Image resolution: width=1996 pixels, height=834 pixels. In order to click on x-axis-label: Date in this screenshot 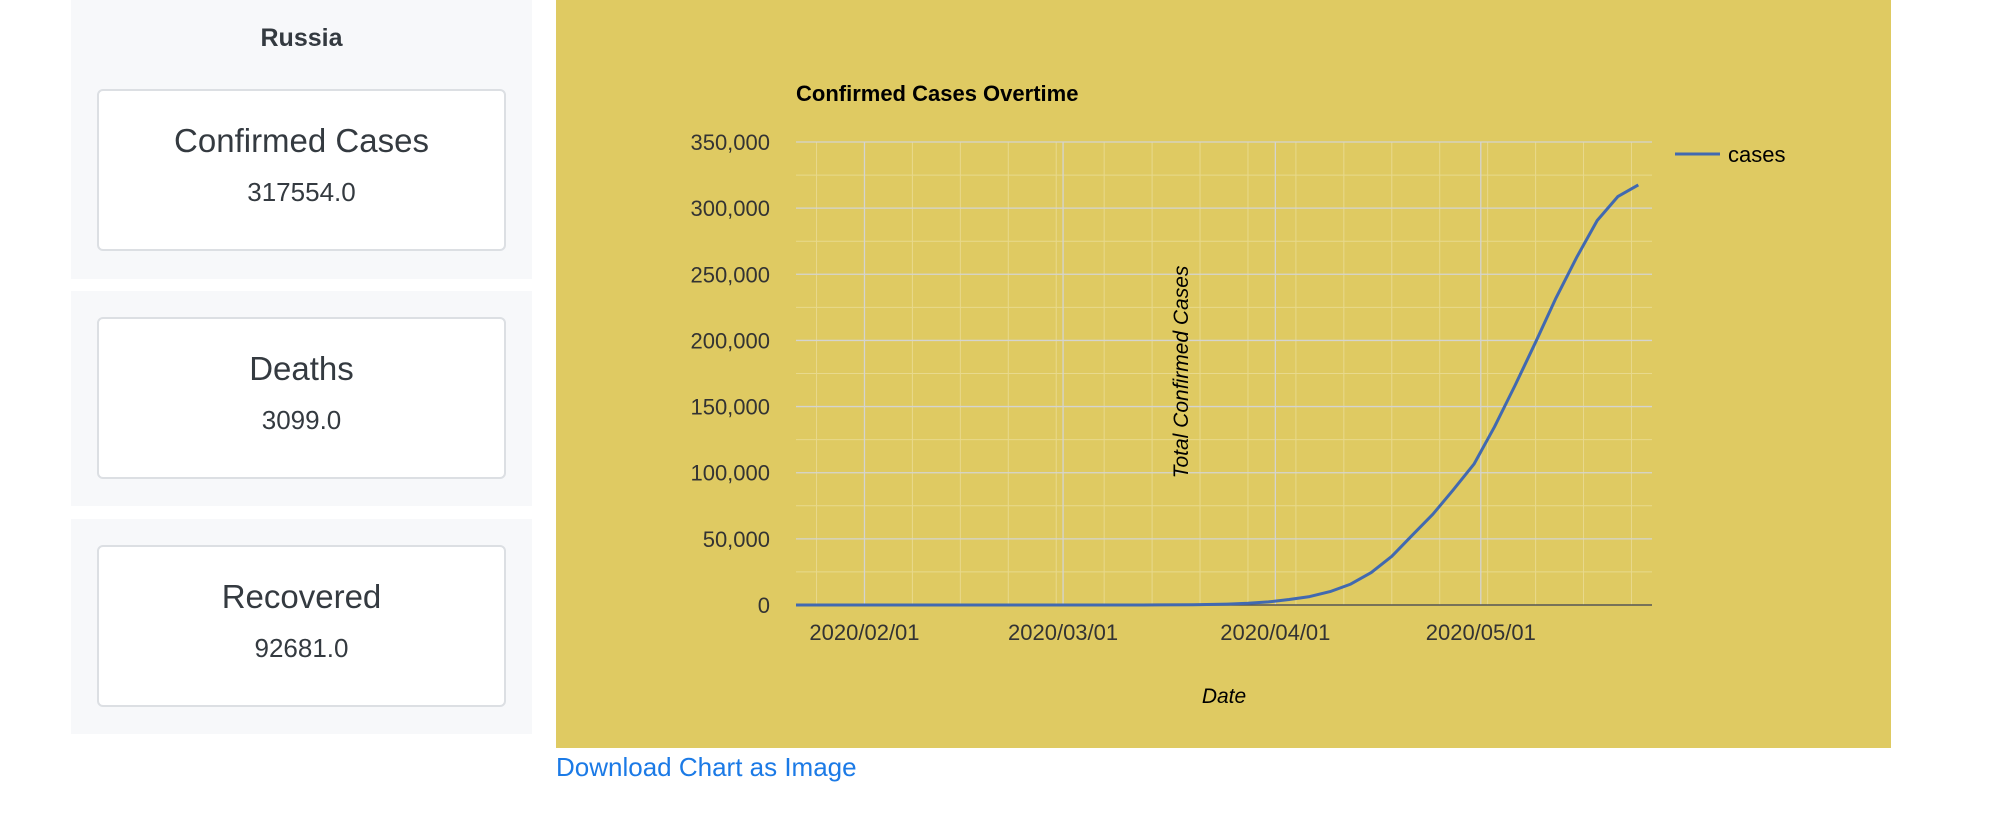, I will do `click(1224, 696)`.